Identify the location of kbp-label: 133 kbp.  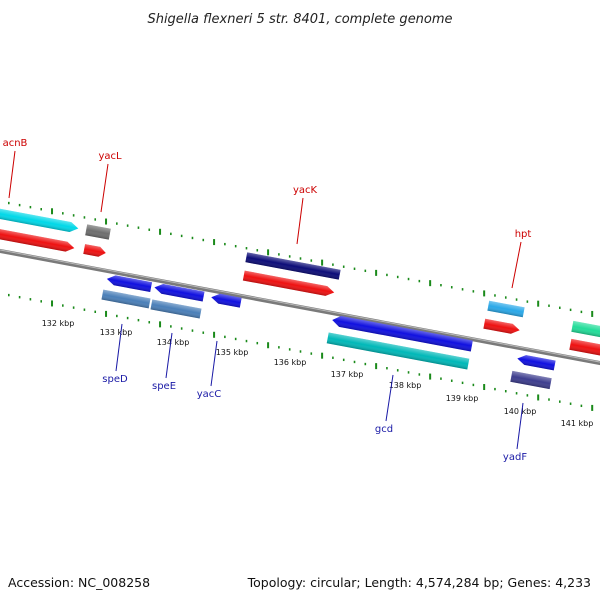
(116, 332).